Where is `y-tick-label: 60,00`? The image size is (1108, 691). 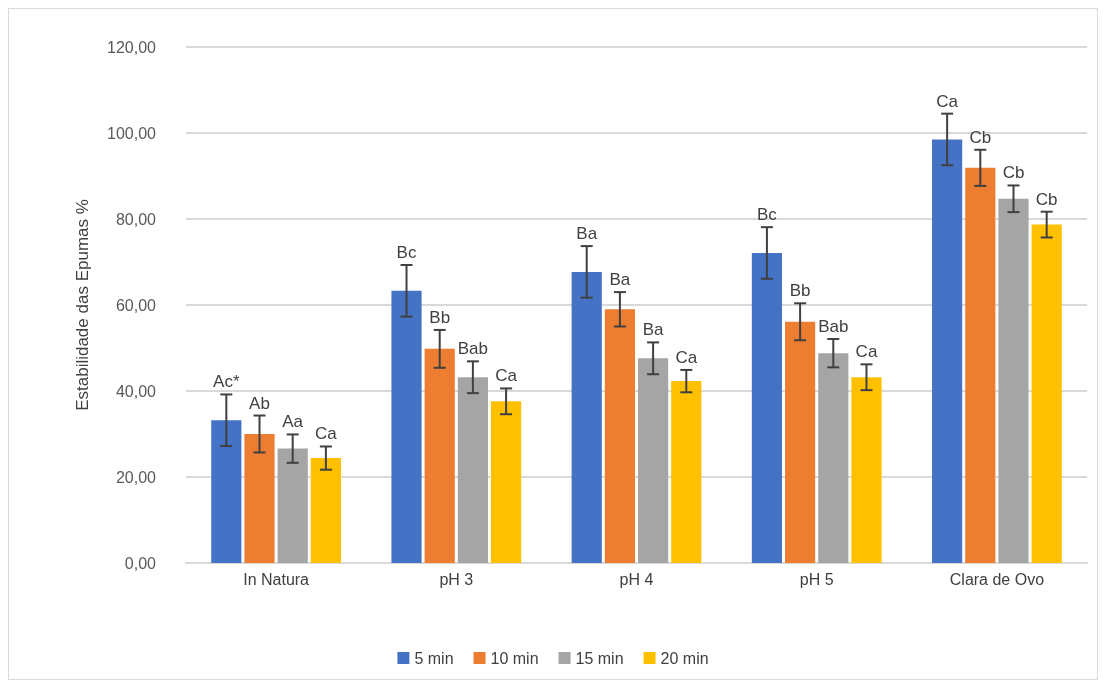 y-tick-label: 60,00 is located at coordinates (136, 305).